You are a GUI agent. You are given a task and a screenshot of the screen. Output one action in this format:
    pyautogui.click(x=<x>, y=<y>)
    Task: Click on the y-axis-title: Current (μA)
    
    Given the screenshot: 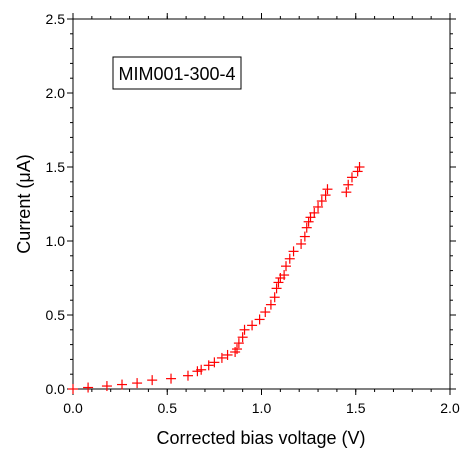 What is the action you would take?
    pyautogui.click(x=24, y=203)
    